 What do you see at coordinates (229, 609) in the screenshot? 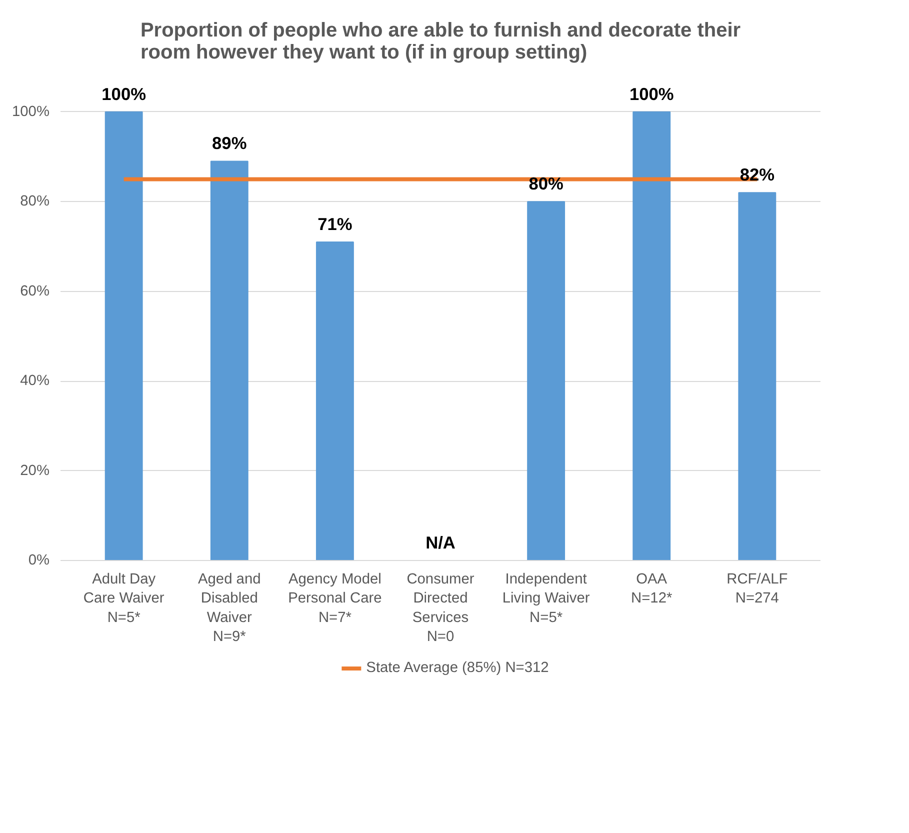
I see `x-tick-label: Aged and Disabled Waiver N=9*` at bounding box center [229, 609].